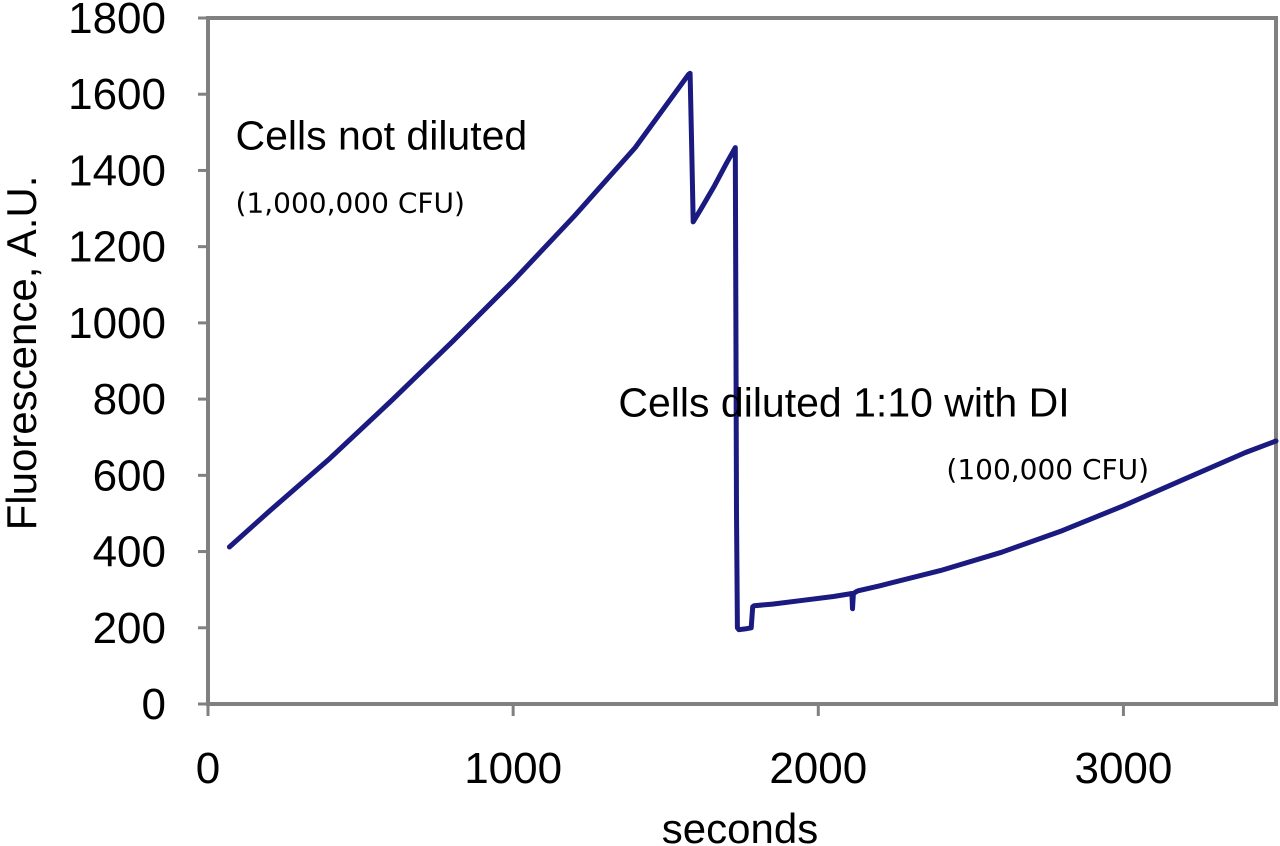 This screenshot has width=1280, height=846. What do you see at coordinates (843, 402) in the screenshot?
I see `annotation-label: Cells diluted 1:10 with DI` at bounding box center [843, 402].